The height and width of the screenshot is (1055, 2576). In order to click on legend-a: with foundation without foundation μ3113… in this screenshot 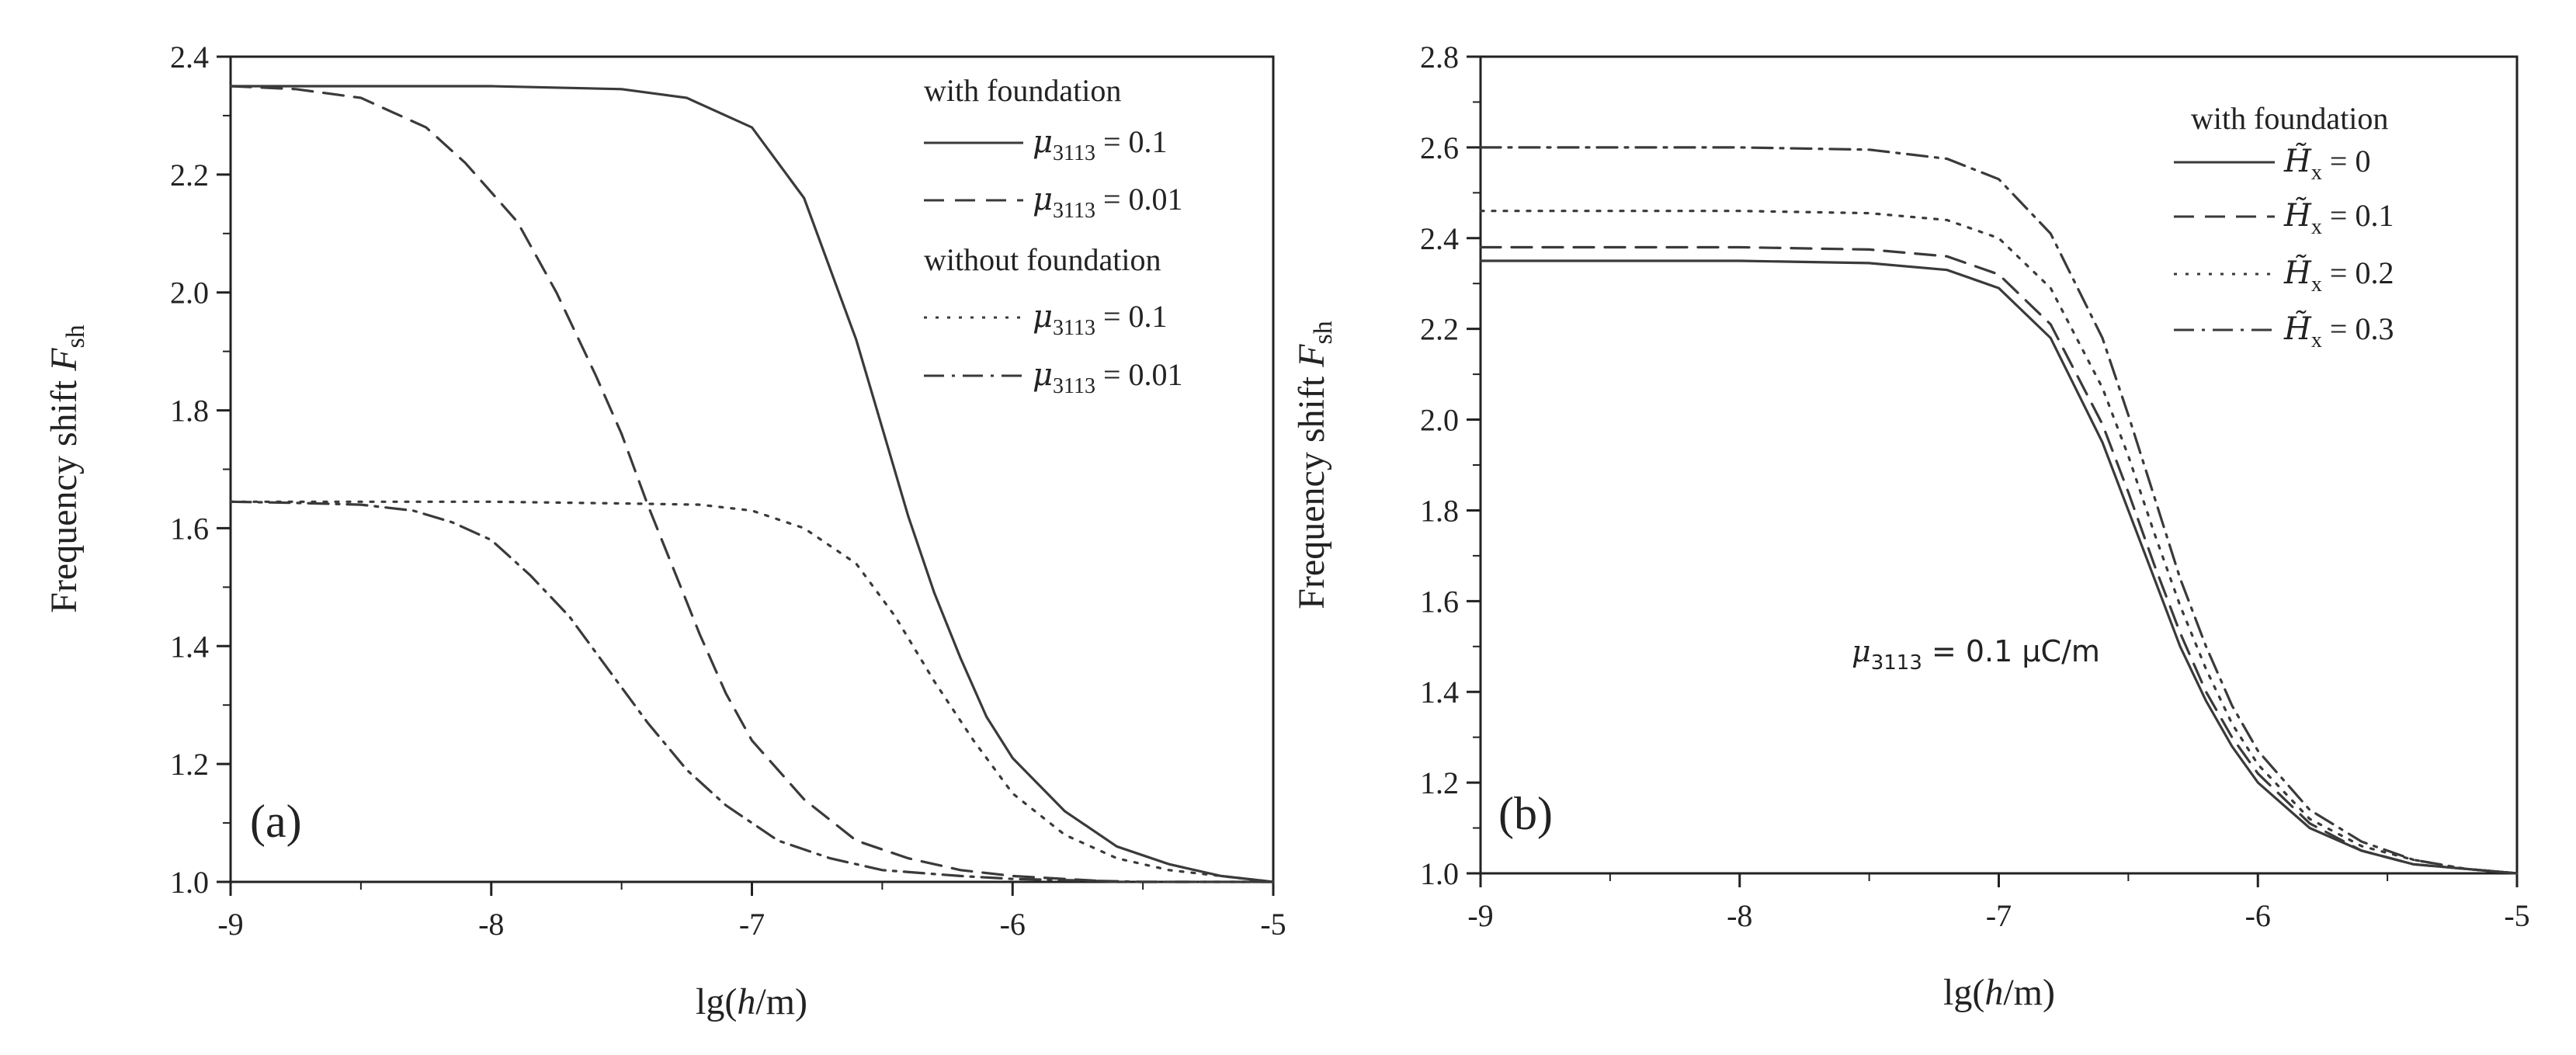, I will do `click(1053, 236)`.